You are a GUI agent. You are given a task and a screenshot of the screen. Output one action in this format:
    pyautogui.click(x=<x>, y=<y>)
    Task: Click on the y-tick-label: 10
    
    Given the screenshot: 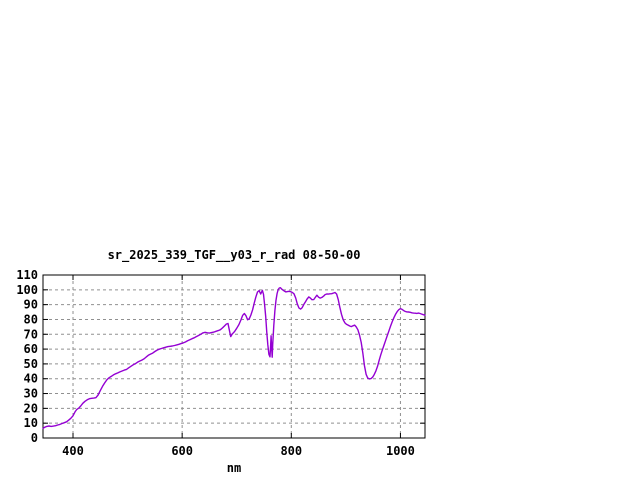 What is the action you would take?
    pyautogui.click(x=31, y=423)
    